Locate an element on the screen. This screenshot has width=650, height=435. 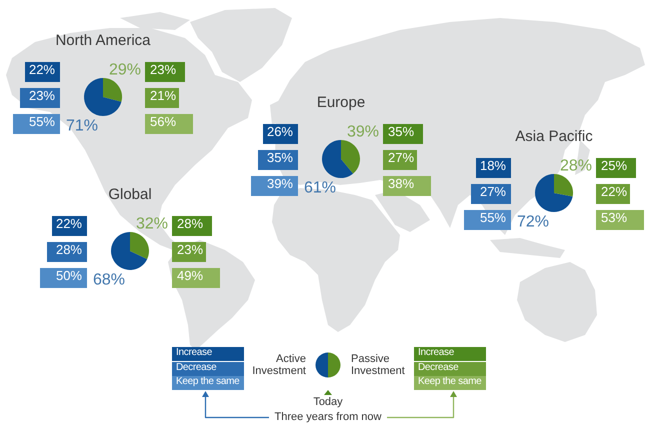
data-label: 38% is located at coordinates (407, 186).